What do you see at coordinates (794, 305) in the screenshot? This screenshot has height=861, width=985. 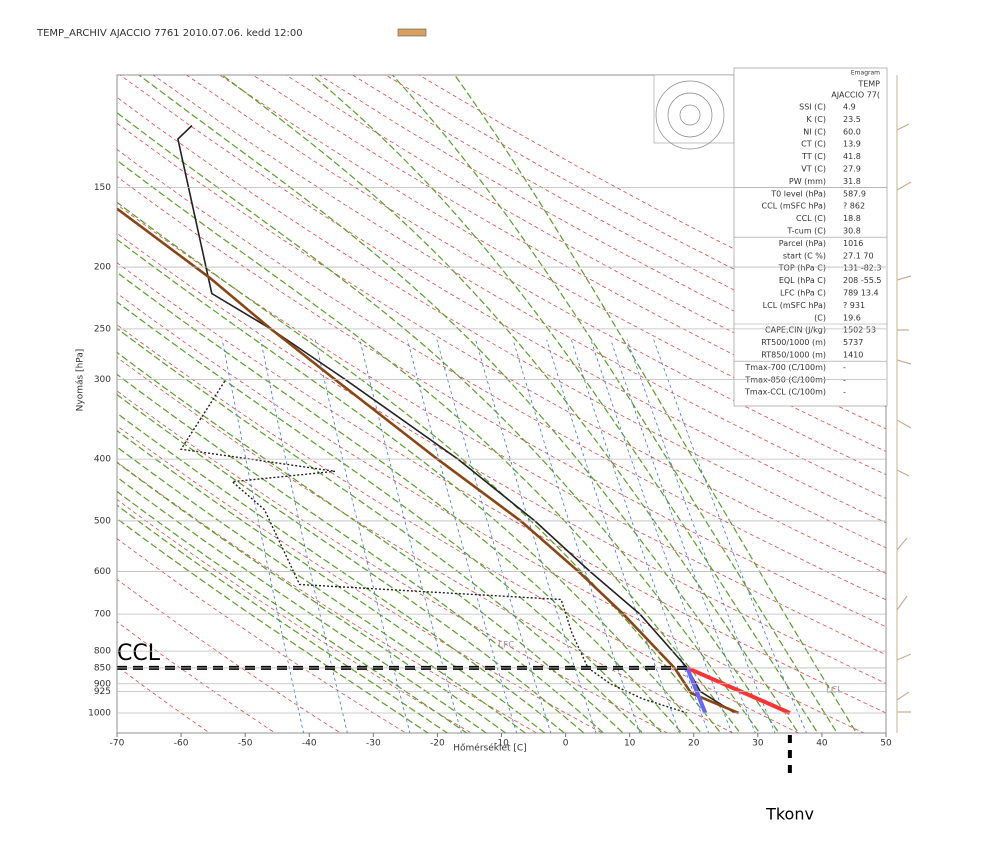 I see `table-label: LCL (mSFC hPa)` at bounding box center [794, 305].